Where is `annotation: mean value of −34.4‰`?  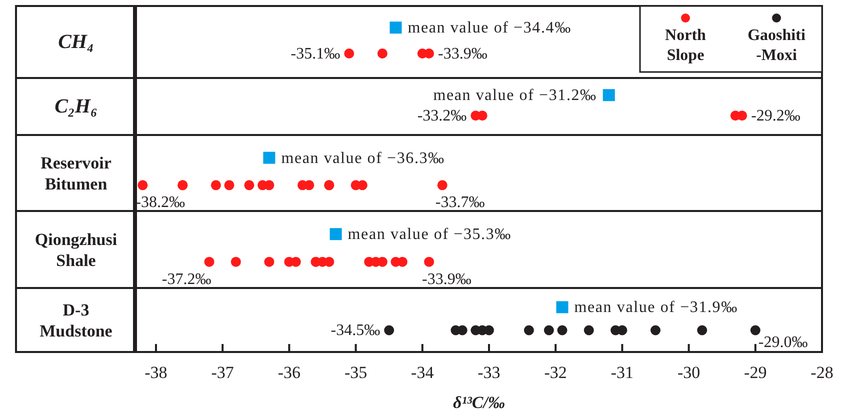 annotation: mean value of −34.4‰ is located at coordinates (490, 28).